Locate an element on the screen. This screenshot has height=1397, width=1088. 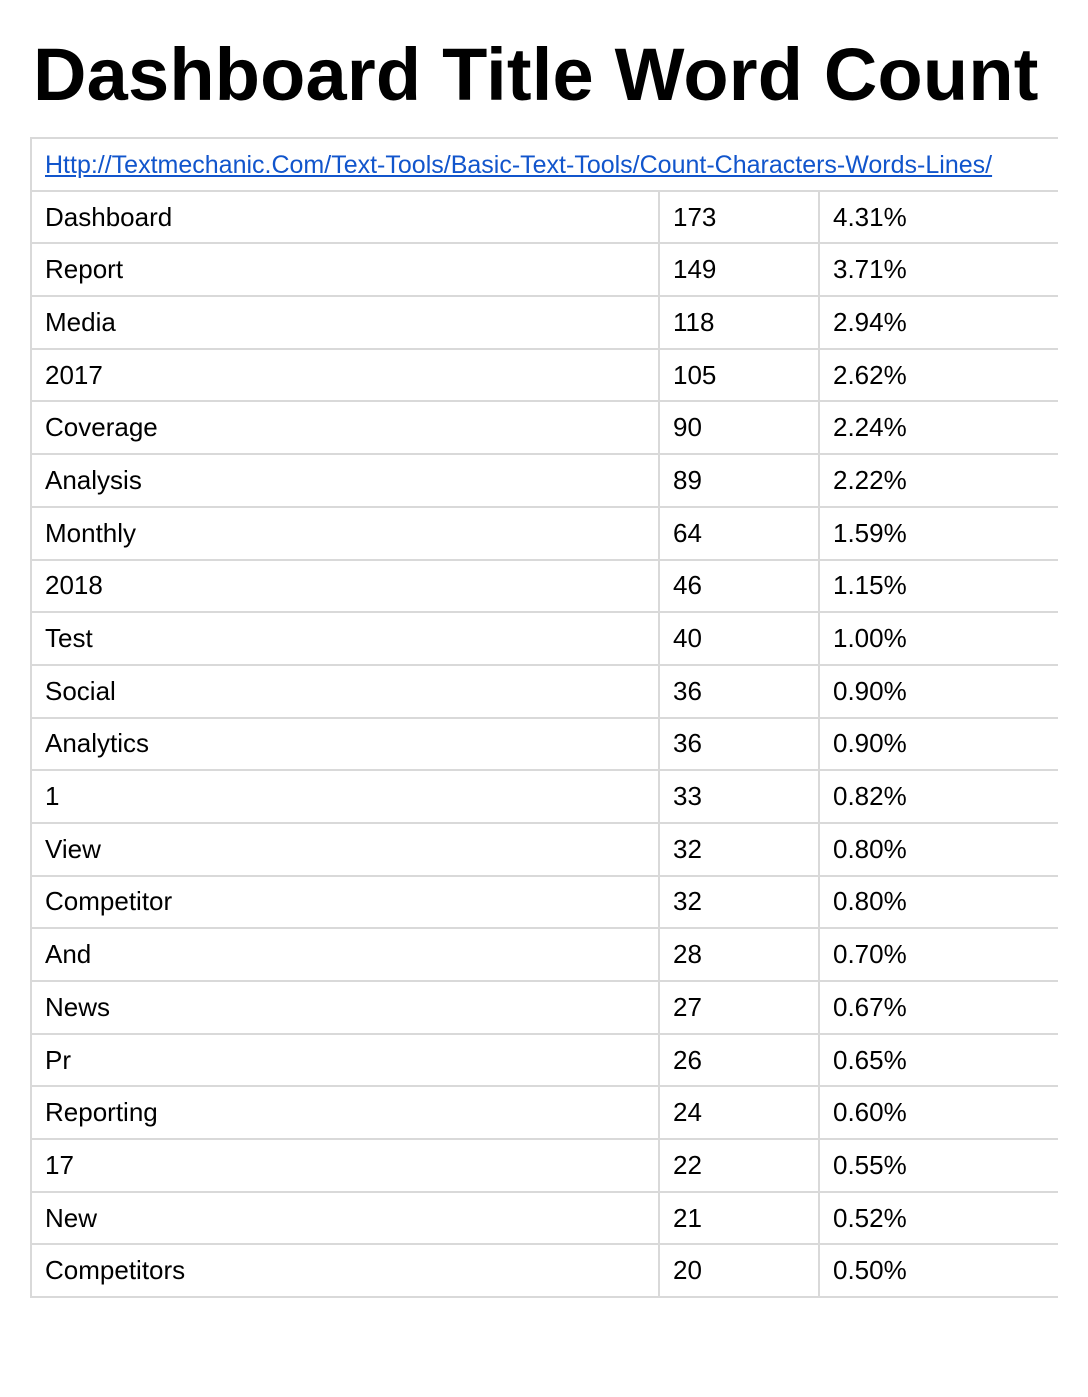
table-row: 2017 105 2.62% is located at coordinates (544, 375).